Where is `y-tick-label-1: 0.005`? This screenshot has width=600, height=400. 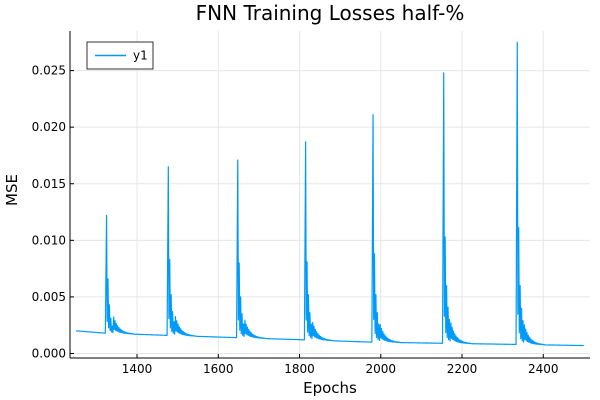 y-tick-label-1: 0.005 is located at coordinates (49, 297).